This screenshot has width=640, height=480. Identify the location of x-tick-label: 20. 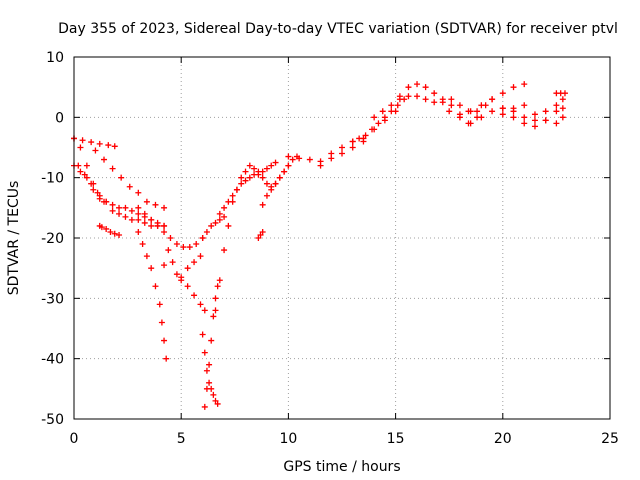
(503, 439).